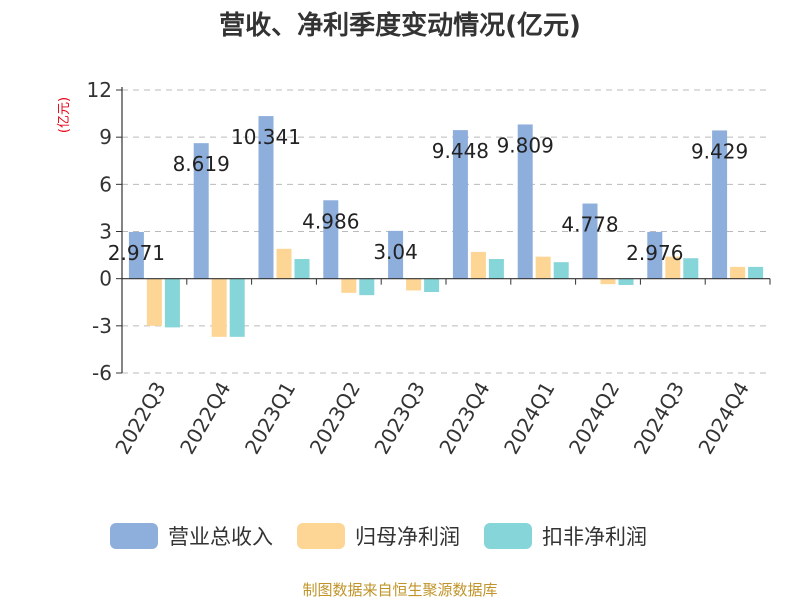 This screenshot has width=800, height=600. Describe the element at coordinates (102, 326) in the screenshot. I see `y-tick-label: -3` at that location.